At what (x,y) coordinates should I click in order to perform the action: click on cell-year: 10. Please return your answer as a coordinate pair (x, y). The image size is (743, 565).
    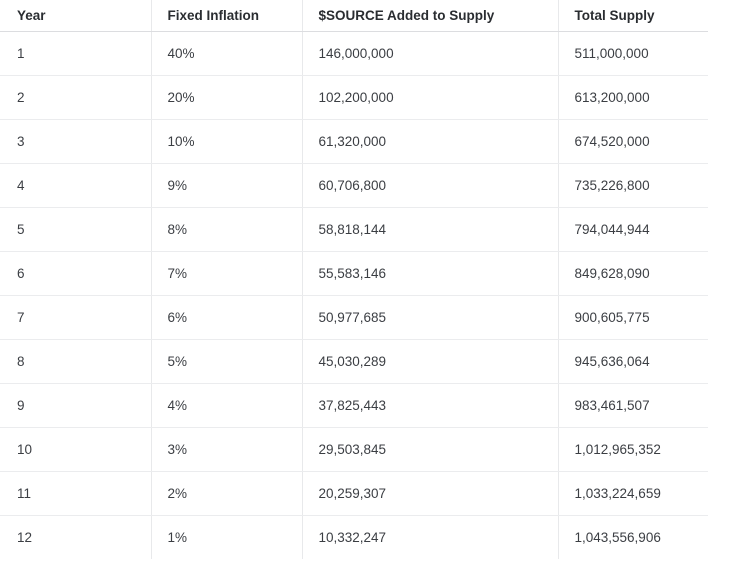
    Looking at the image, I should click on (75, 449).